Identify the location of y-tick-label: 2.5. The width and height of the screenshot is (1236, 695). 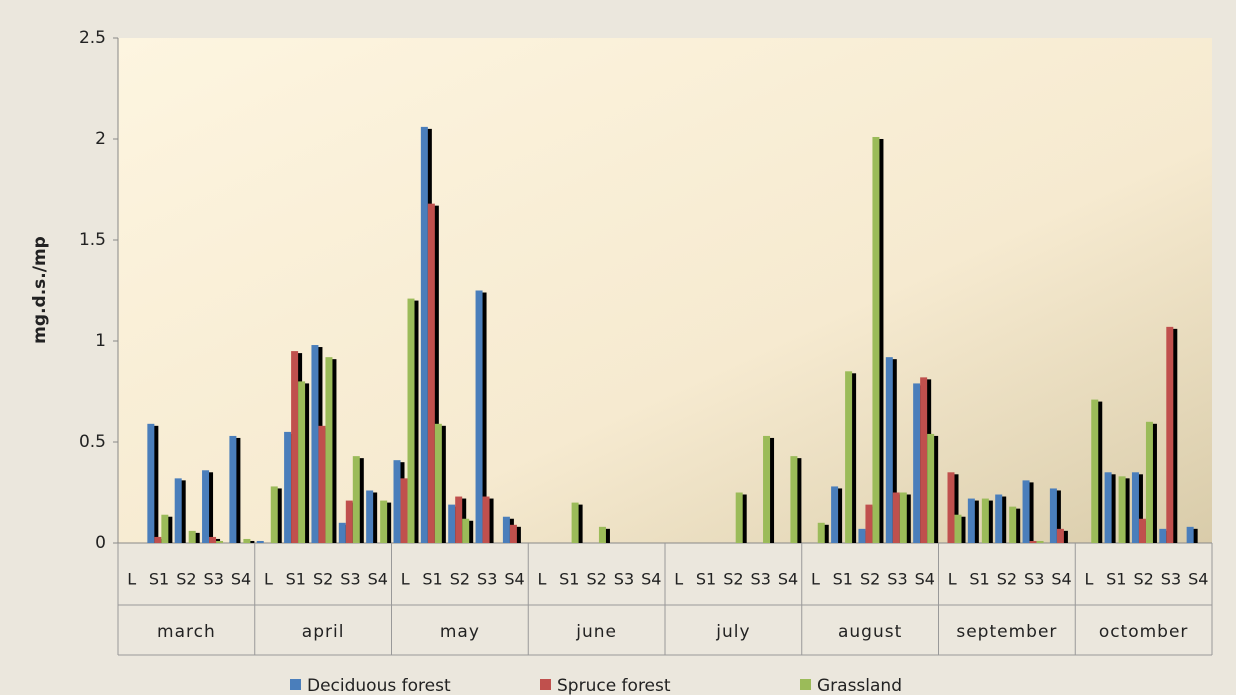
(92, 38).